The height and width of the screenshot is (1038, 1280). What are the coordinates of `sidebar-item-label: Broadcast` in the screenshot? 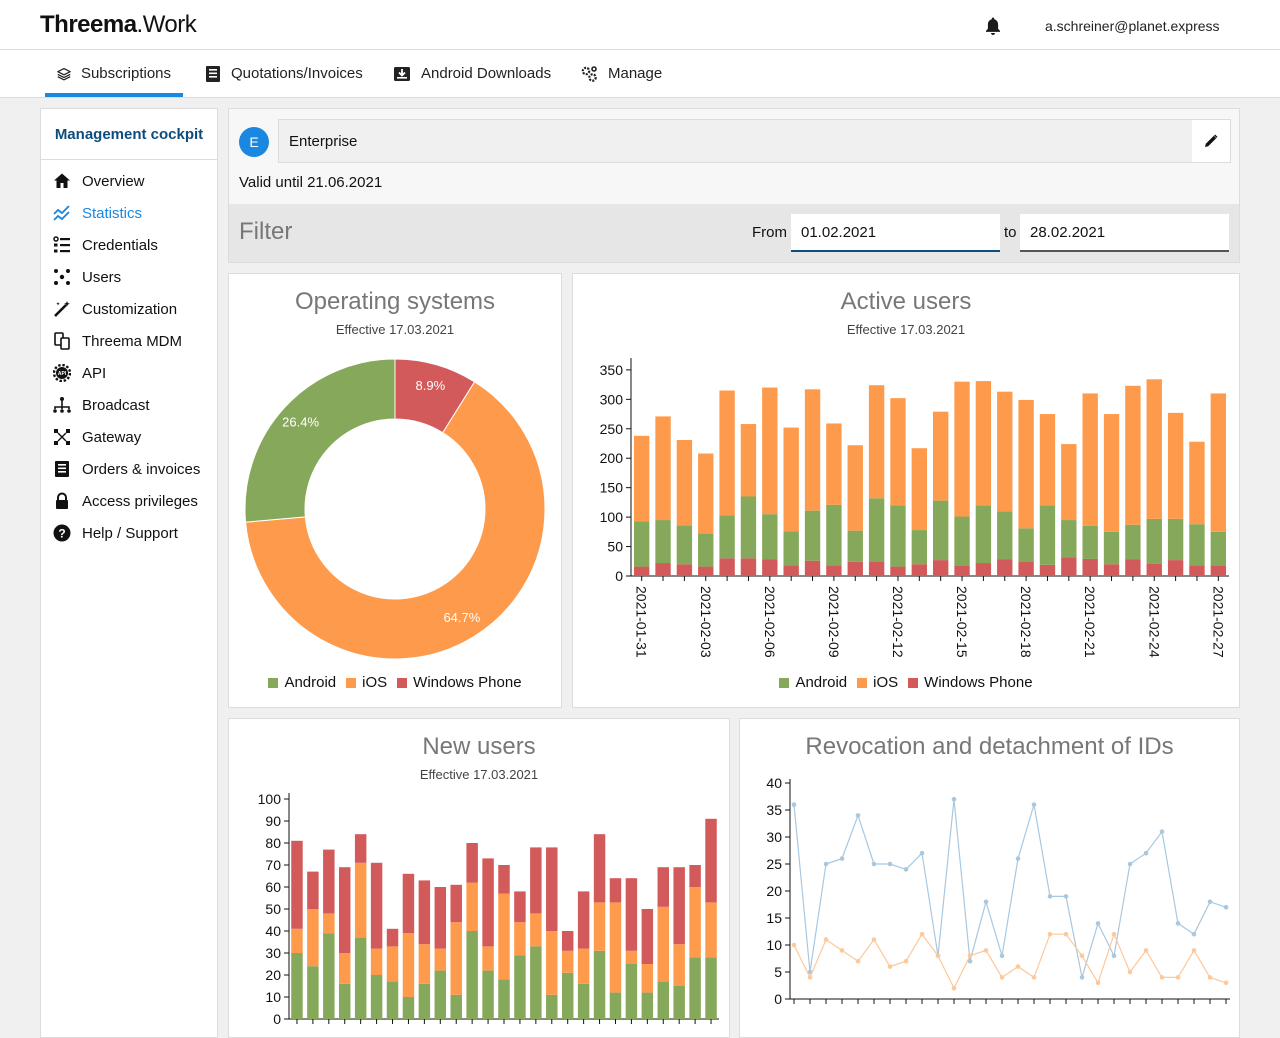 It's located at (116, 405).